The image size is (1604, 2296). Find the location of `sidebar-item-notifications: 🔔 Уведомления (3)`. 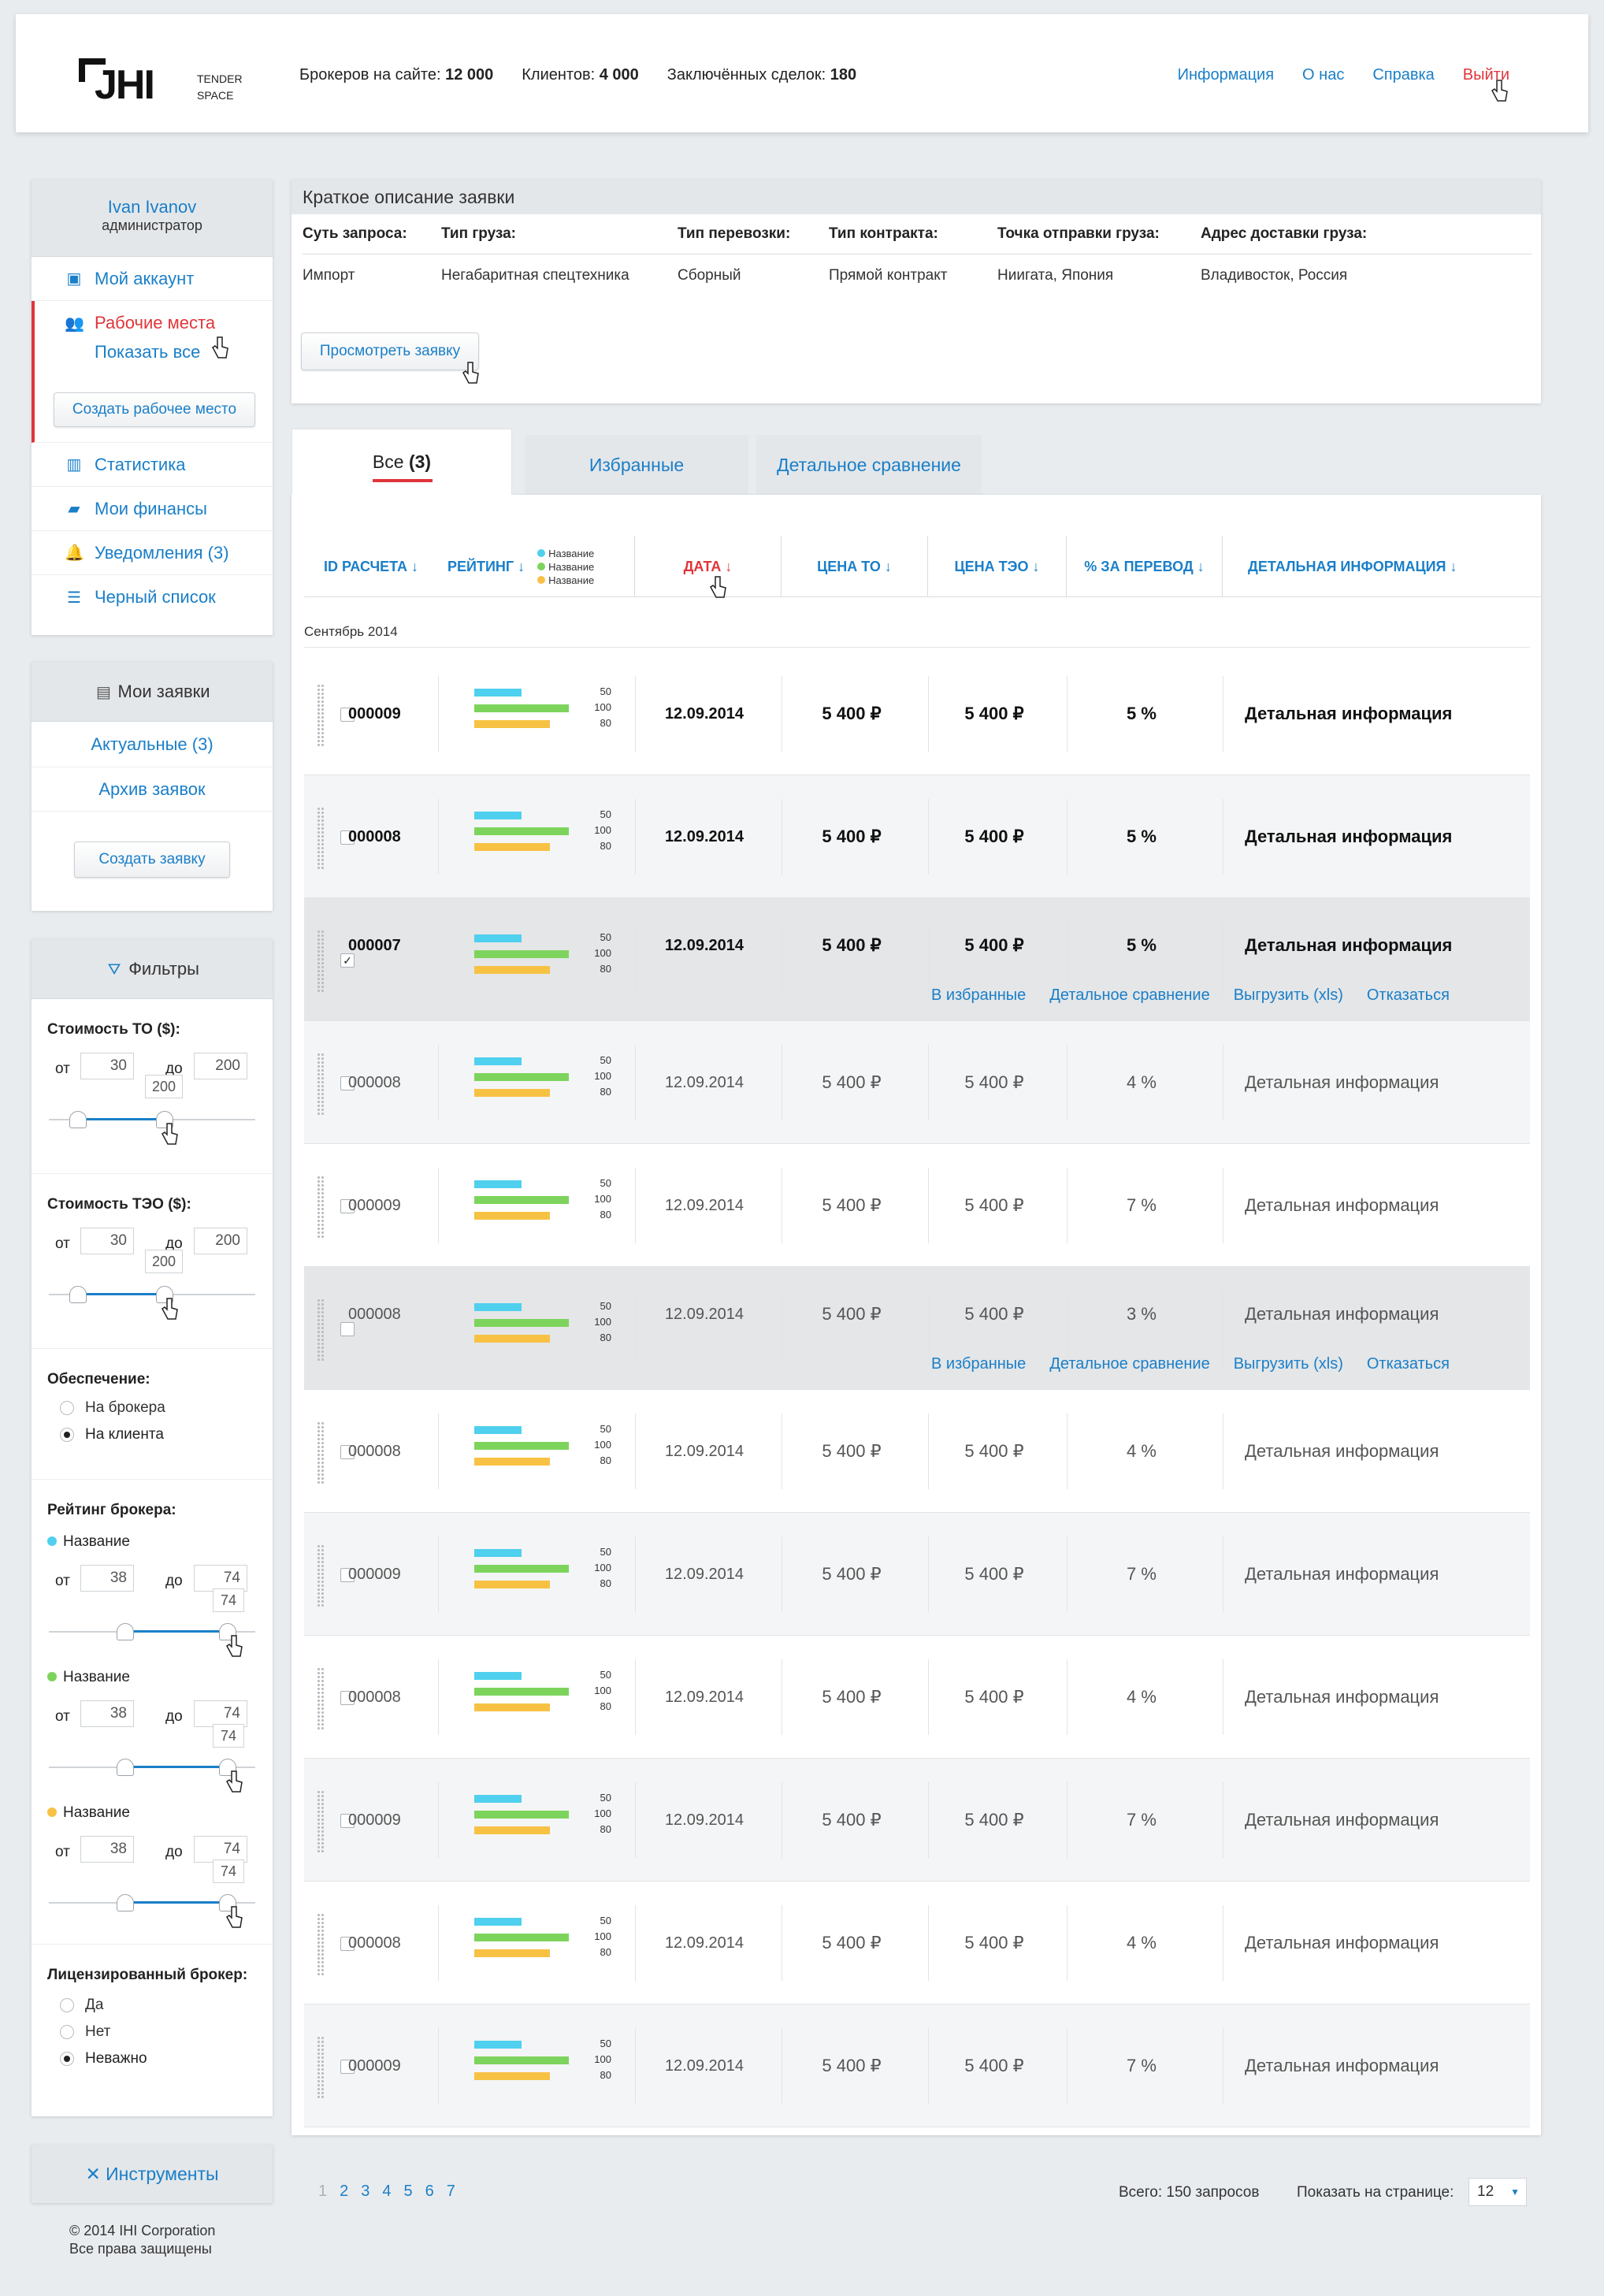

sidebar-item-notifications: 🔔 Уведомления (3) is located at coordinates (152, 553).